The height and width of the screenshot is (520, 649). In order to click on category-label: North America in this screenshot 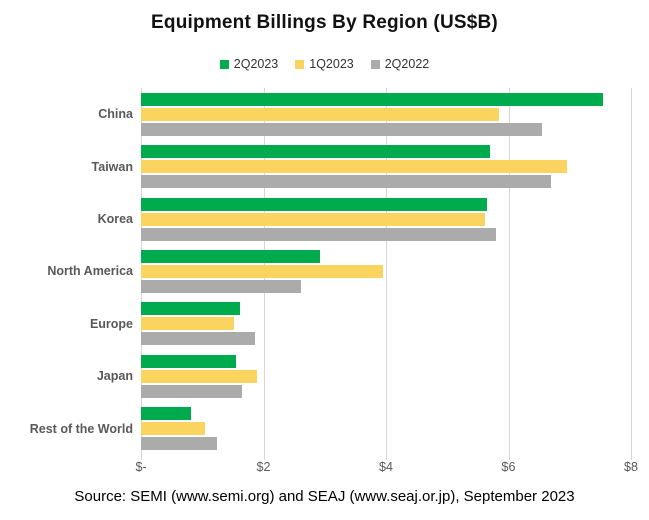, I will do `click(90, 271)`.